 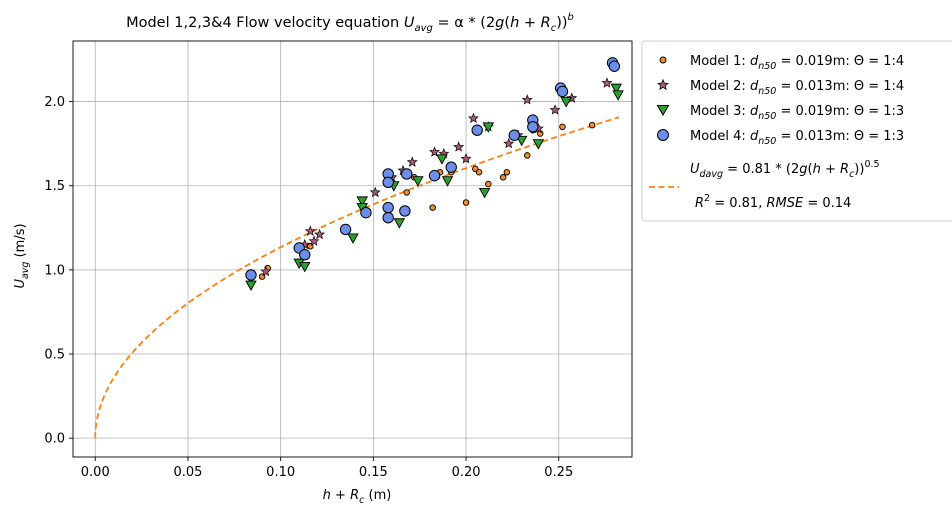 What do you see at coordinates (712, 174) in the screenshot?
I see `legend-fit-u-sub: davg` at bounding box center [712, 174].